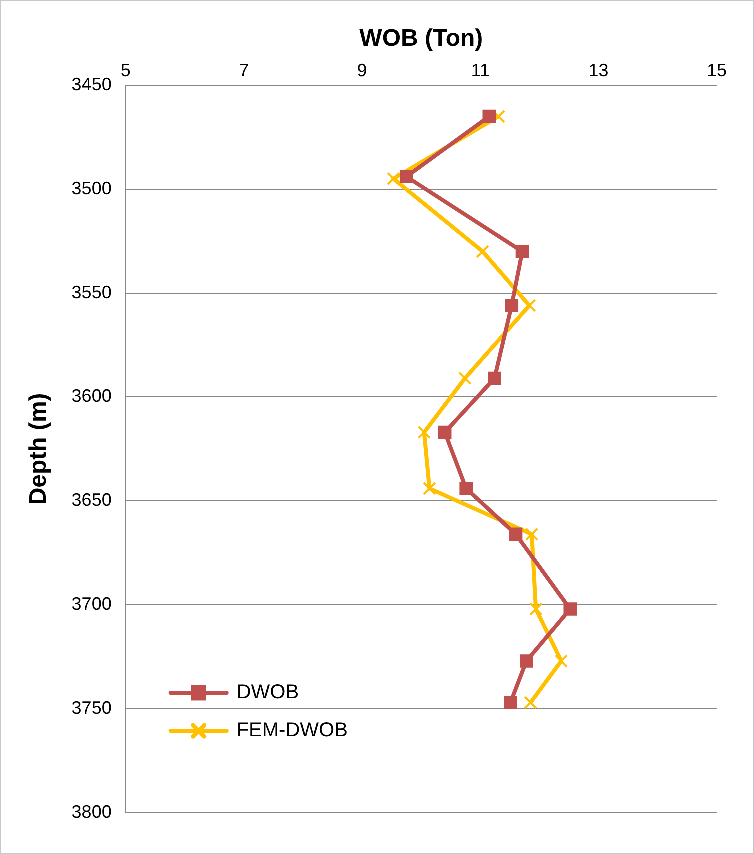 Image resolution: width=754 pixels, height=854 pixels. Describe the element at coordinates (92, 84) in the screenshot. I see `y-tick-label: 3450` at that location.